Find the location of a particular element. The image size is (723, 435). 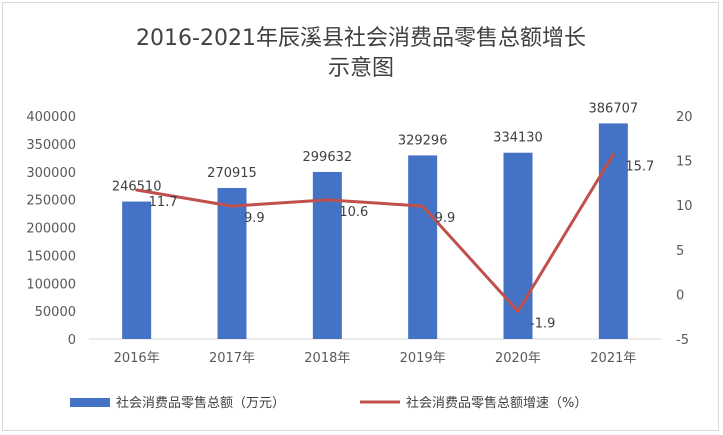

left-axis-tick-label: 250000 is located at coordinates (51, 201).